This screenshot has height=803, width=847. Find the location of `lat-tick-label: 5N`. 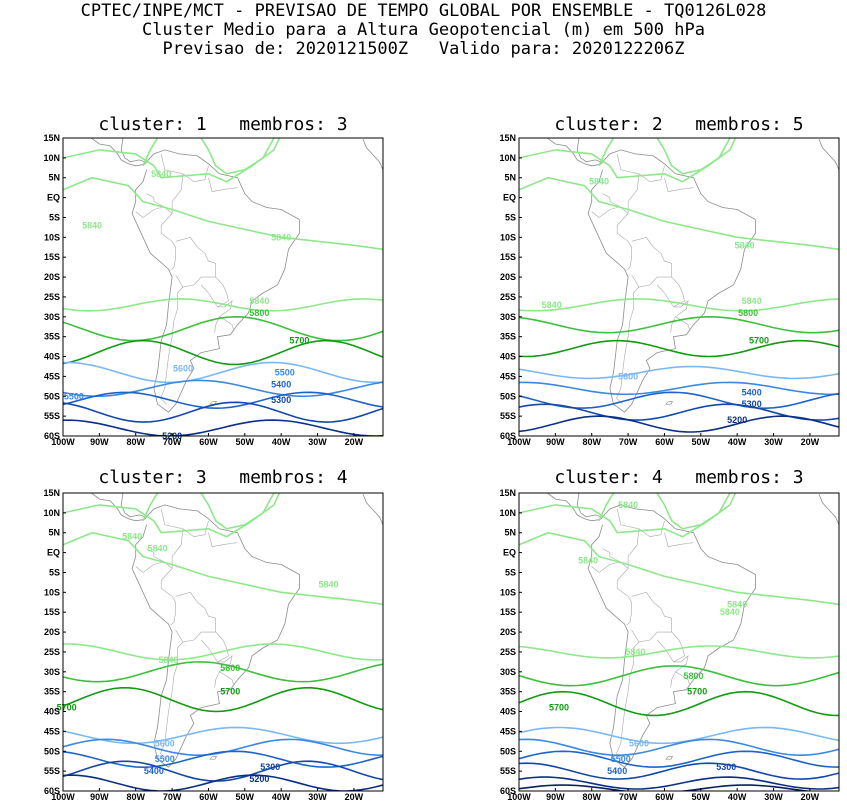

lat-tick-label: 5N is located at coordinates (510, 533).